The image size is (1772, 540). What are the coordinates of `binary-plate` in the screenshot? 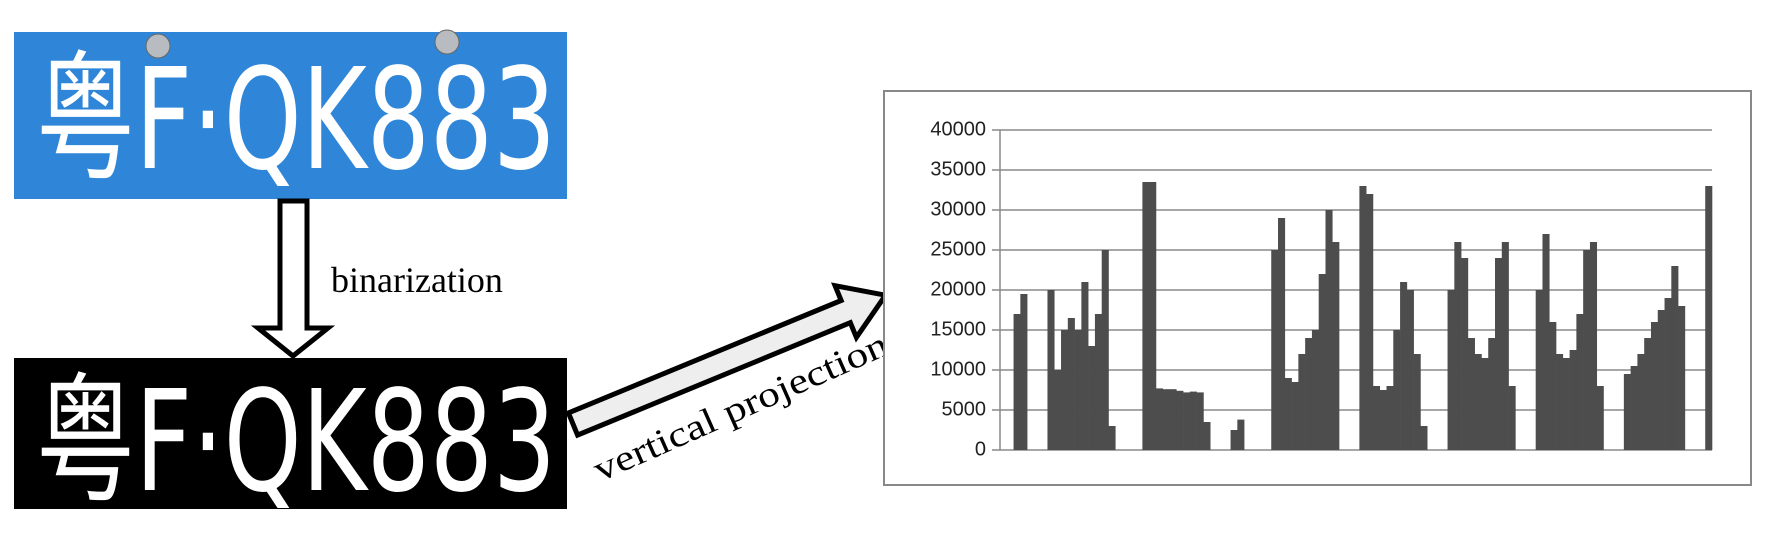 It's located at (290, 433).